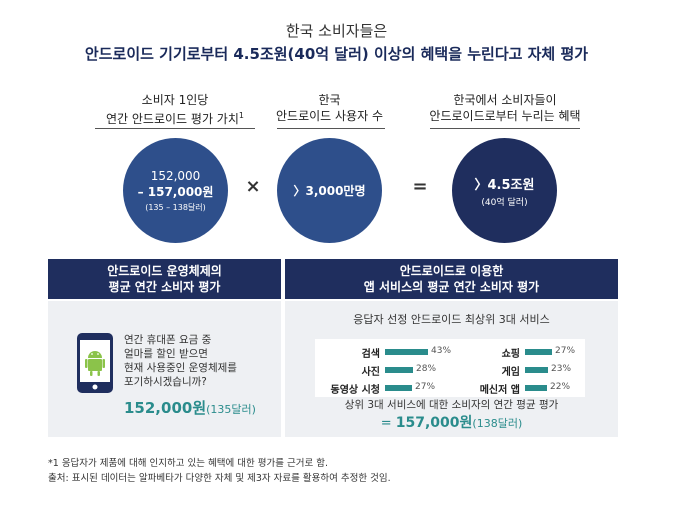 Image resolution: width=673 pixels, height=526 pixels. What do you see at coordinates (505, 100) in the screenshot?
I see `col3-line1: 한국에서 소비자들이` at bounding box center [505, 100].